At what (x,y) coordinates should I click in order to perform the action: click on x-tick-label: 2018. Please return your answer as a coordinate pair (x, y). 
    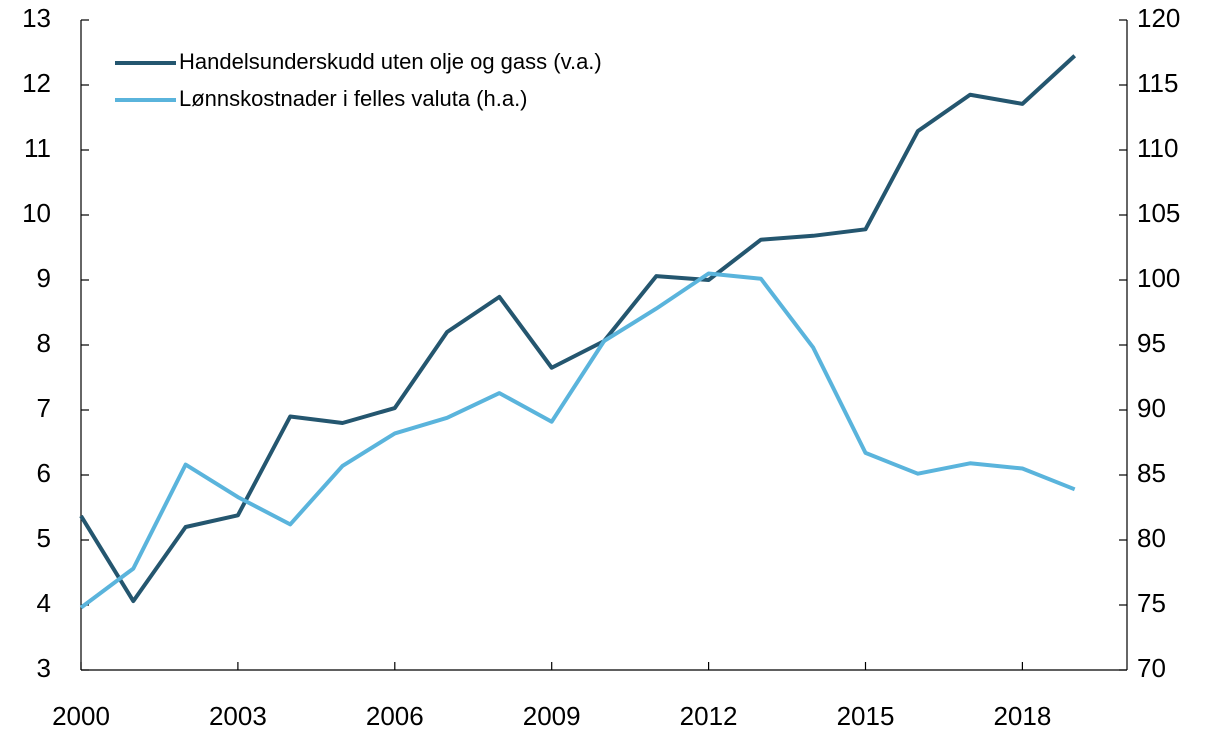
    Looking at the image, I should click on (1022, 716).